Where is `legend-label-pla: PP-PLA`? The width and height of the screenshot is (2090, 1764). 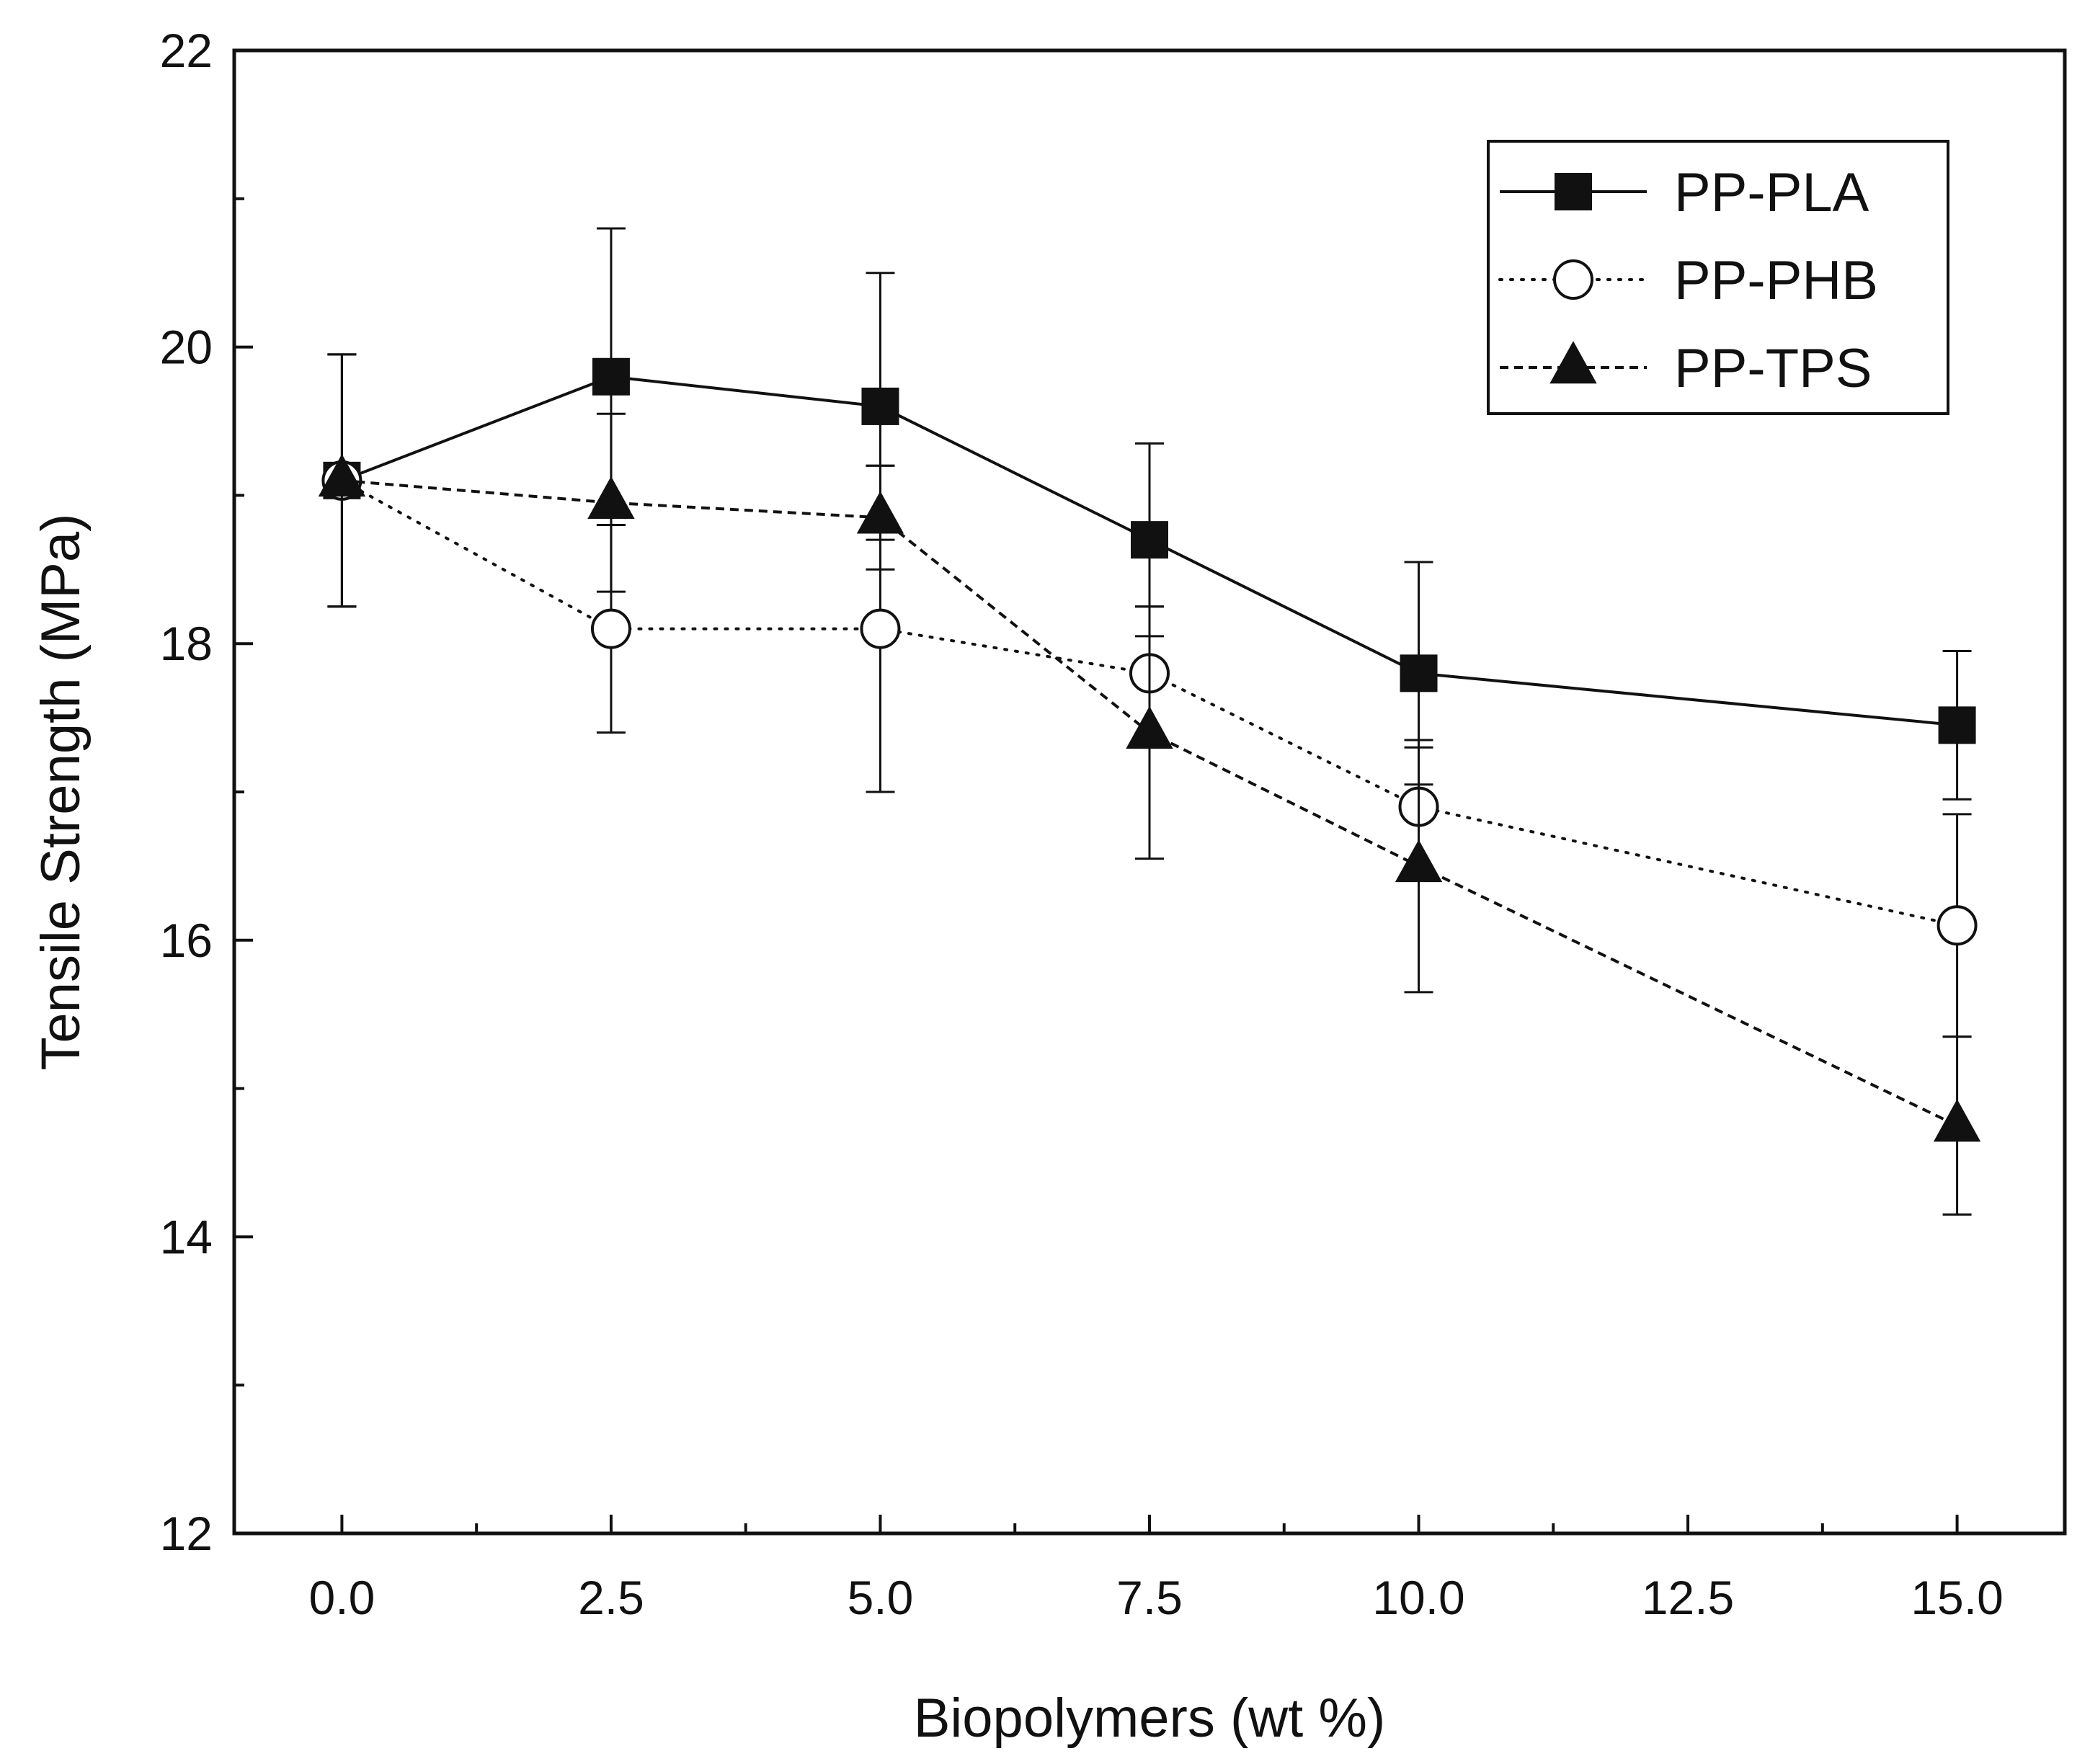
legend-label-pla: PP-PLA is located at coordinates (1771, 193).